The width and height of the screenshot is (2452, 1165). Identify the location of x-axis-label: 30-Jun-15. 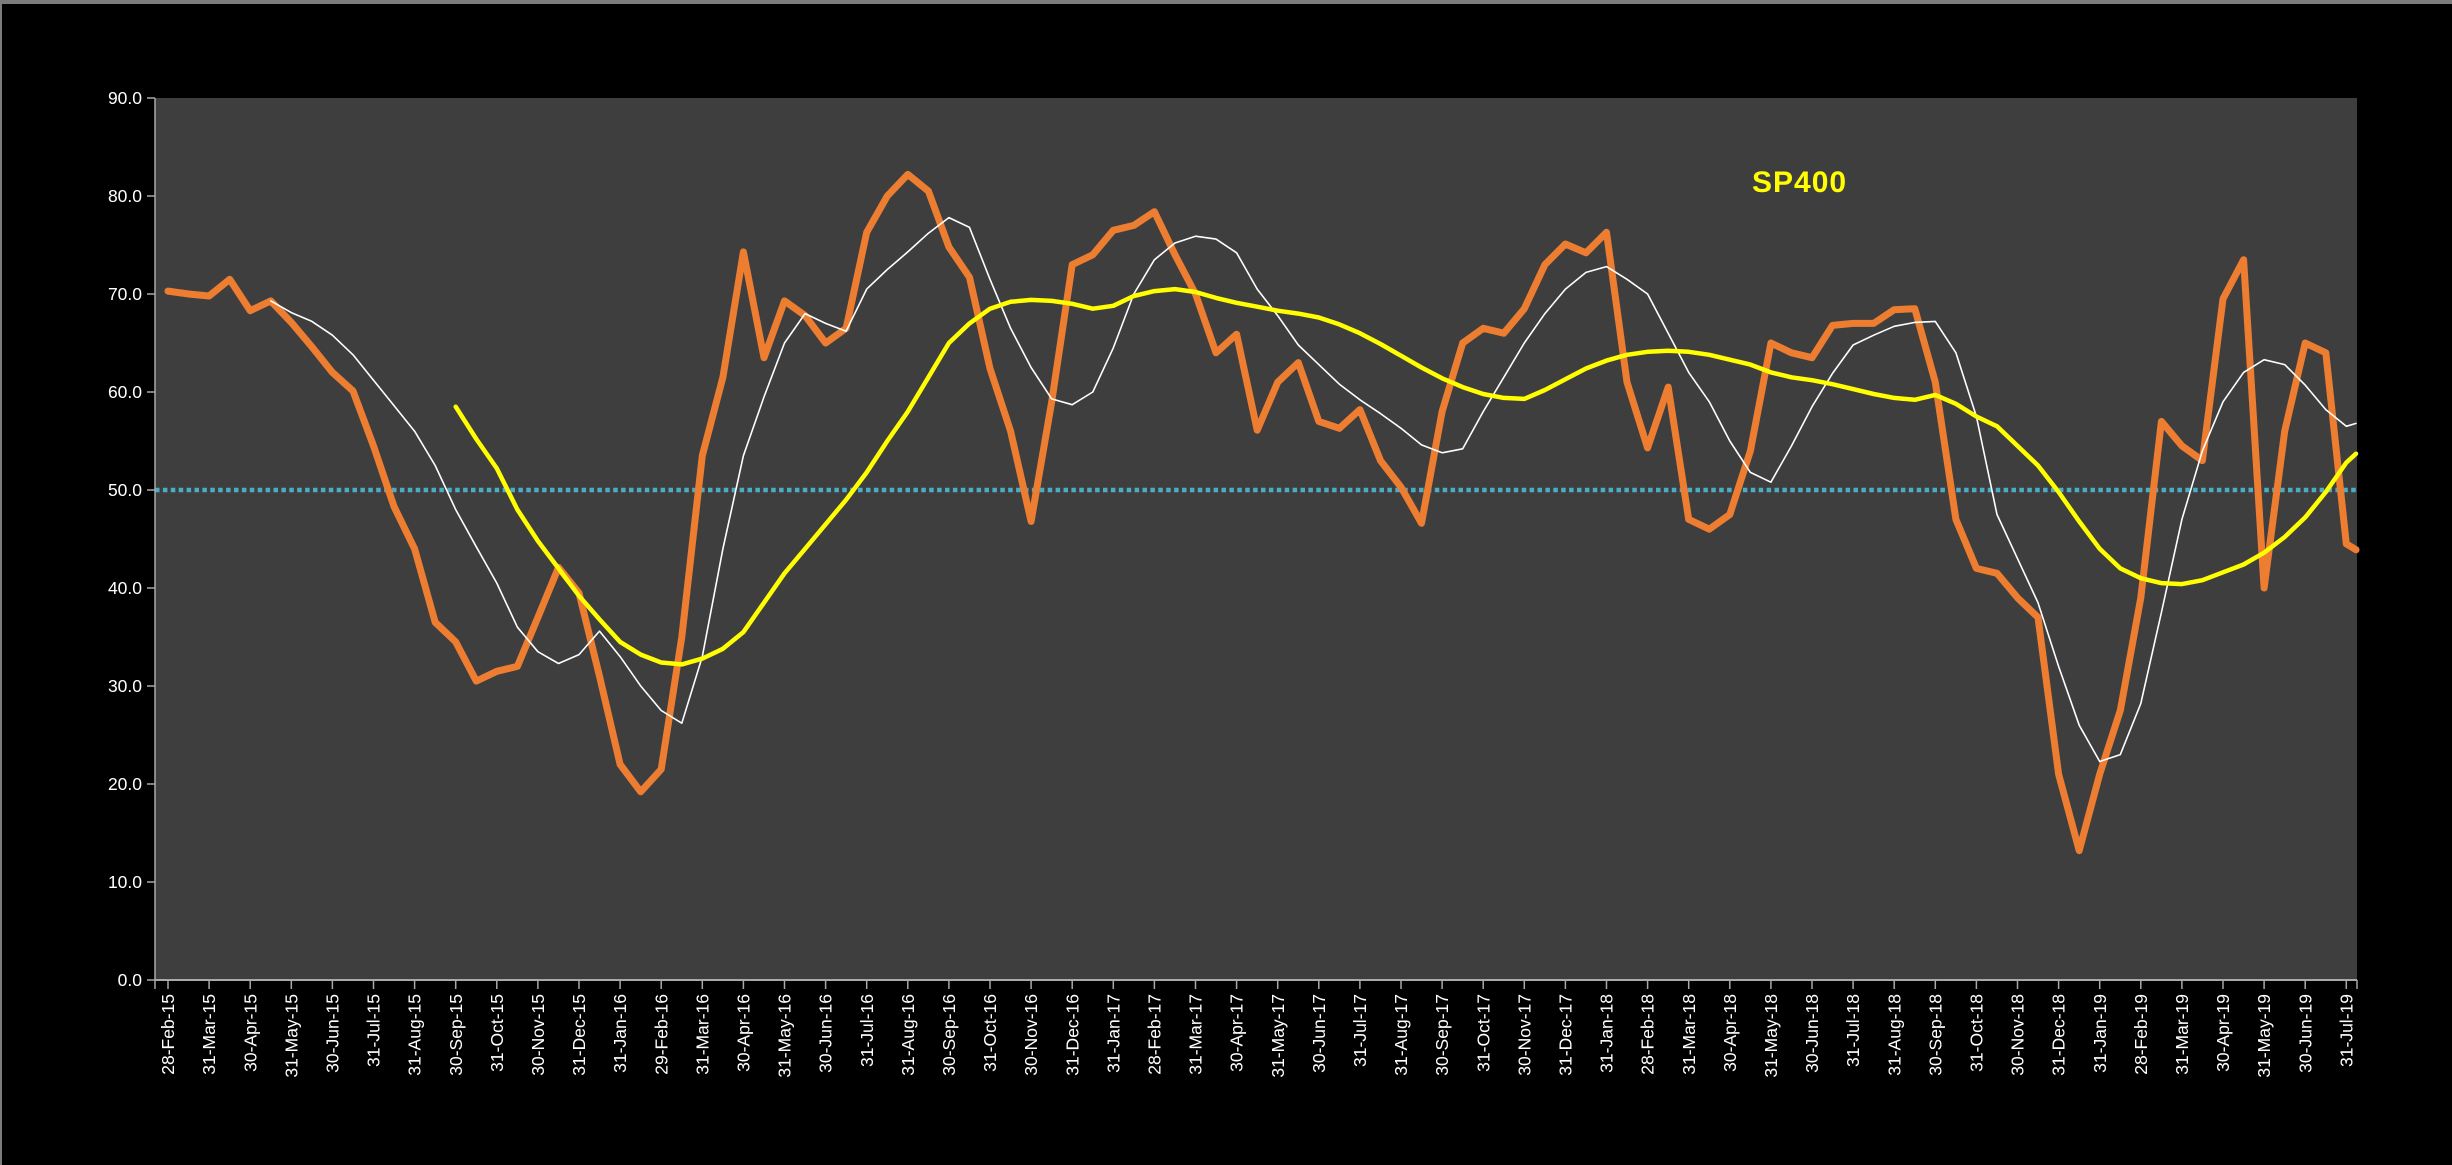
(333, 1033).